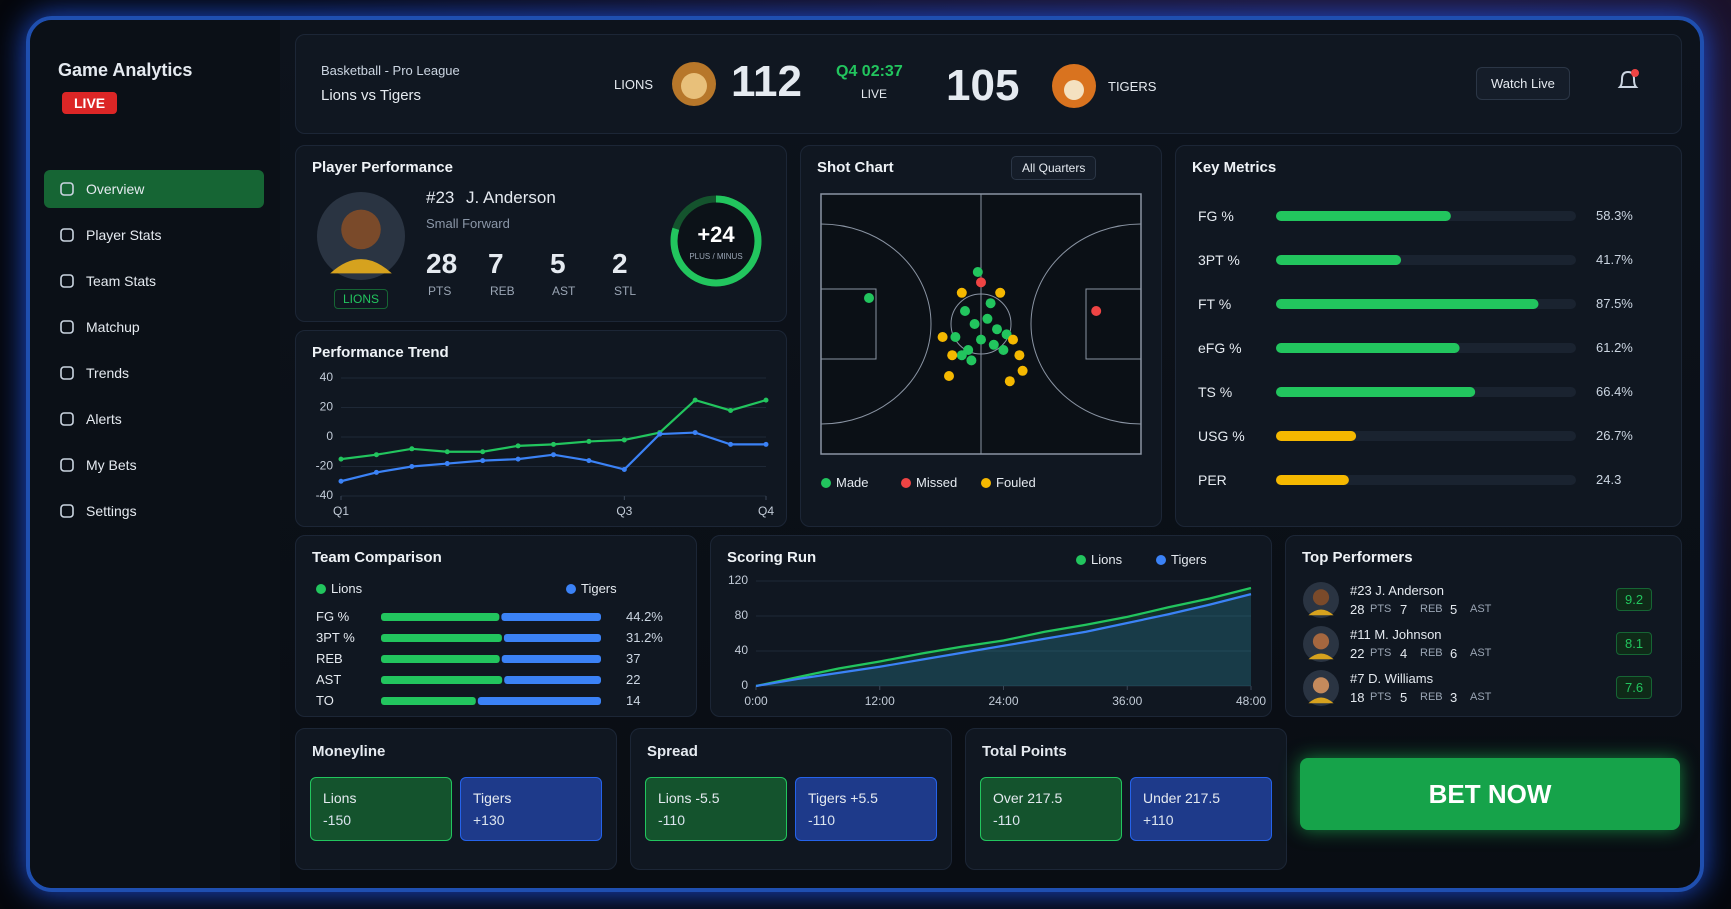  I want to click on notification-bell, so click(1628, 82).